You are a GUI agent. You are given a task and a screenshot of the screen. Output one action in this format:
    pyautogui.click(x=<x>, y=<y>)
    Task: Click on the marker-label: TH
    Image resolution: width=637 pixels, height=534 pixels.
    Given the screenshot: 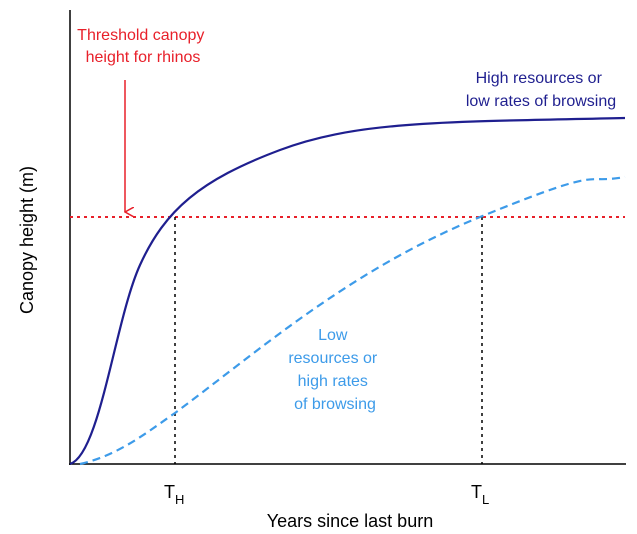 What is the action you would take?
    pyautogui.click(x=174, y=494)
    